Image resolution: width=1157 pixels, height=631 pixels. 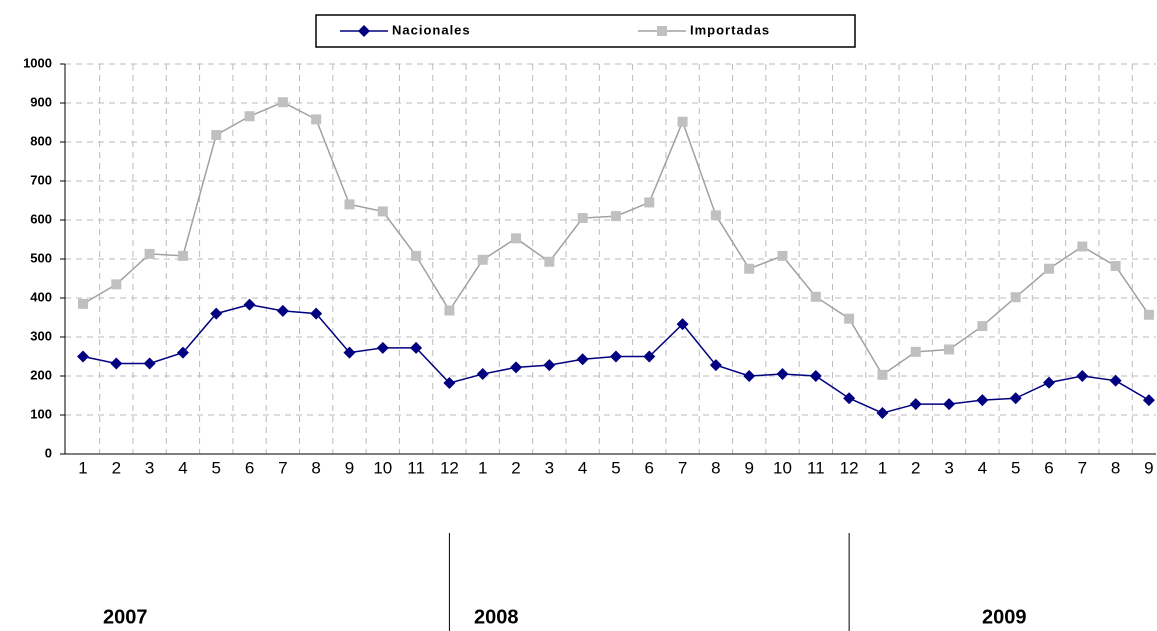 What do you see at coordinates (41, 179) in the screenshot?
I see `y-tick-label: 700` at bounding box center [41, 179].